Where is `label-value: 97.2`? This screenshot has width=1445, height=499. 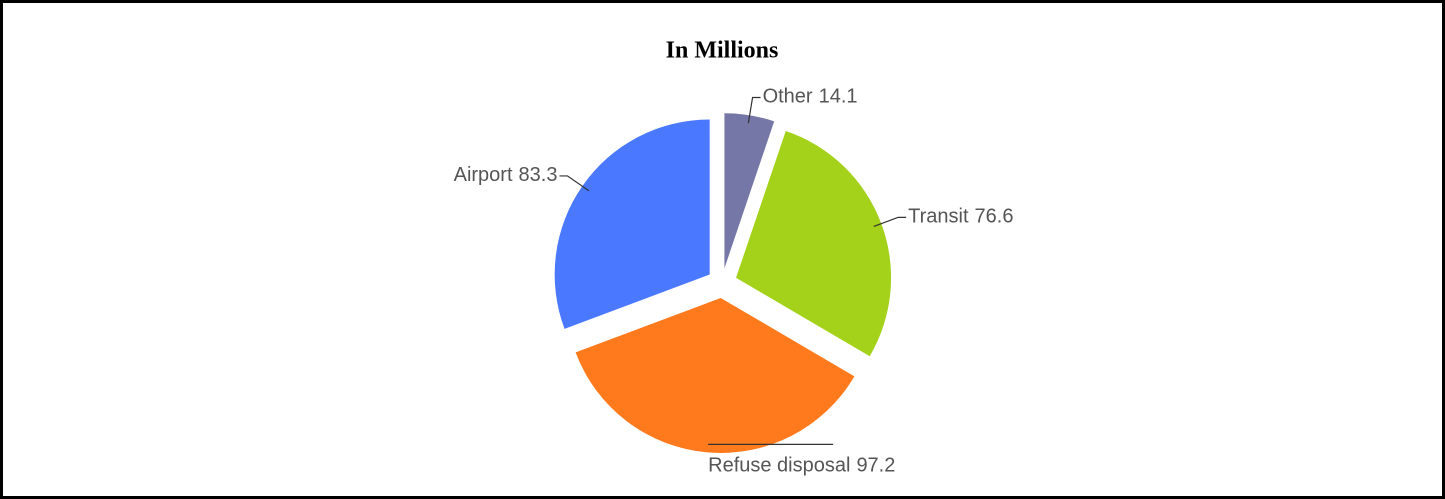 label-value: 97.2 is located at coordinates (875, 466).